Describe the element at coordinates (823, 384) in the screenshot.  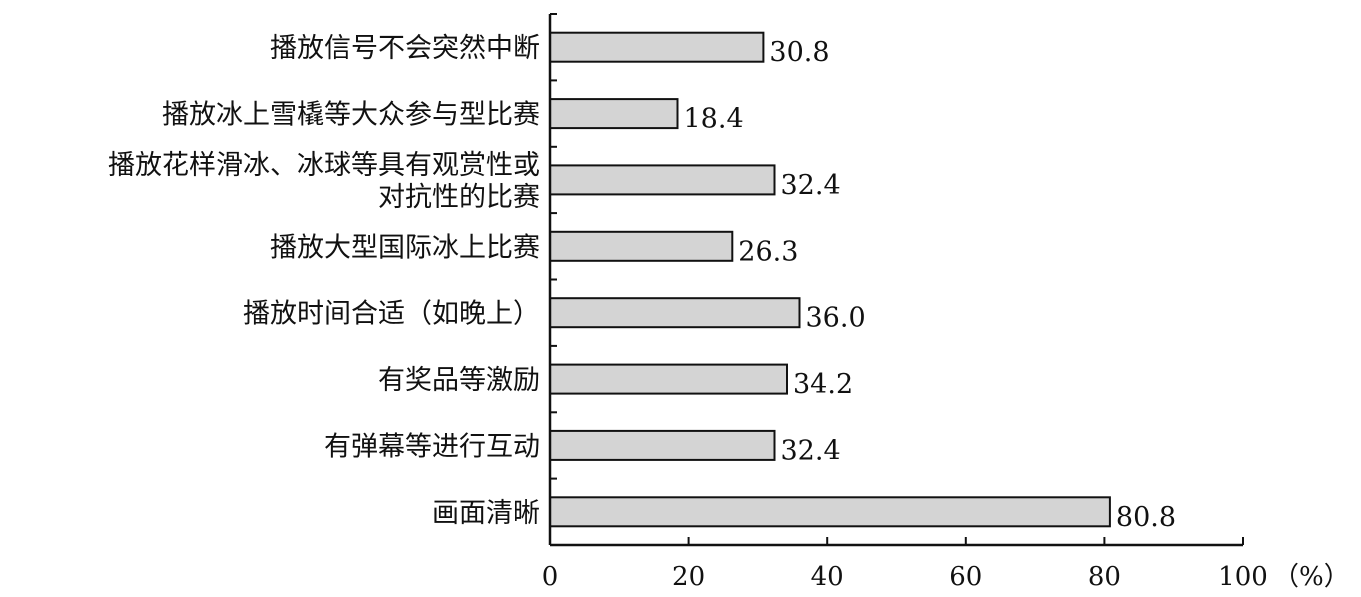
I see `data-label: 34.2` at that location.